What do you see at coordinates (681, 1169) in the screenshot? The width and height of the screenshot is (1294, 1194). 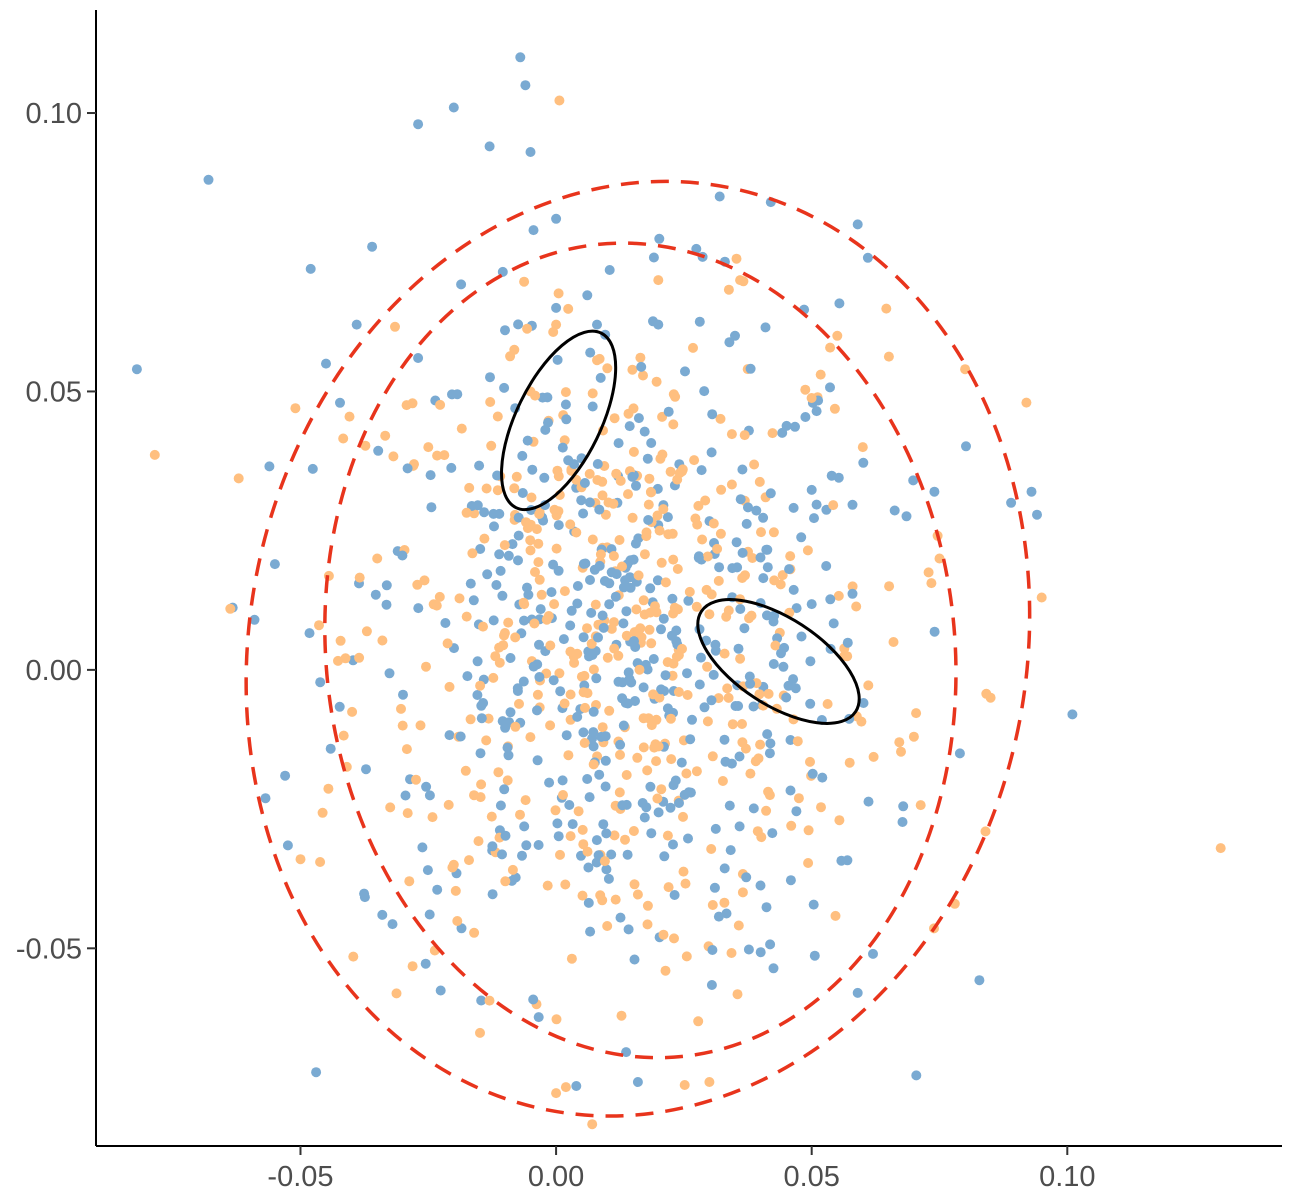 I see `x-axis-ticks: -0.05 0.00 0.05 0.10` at bounding box center [681, 1169].